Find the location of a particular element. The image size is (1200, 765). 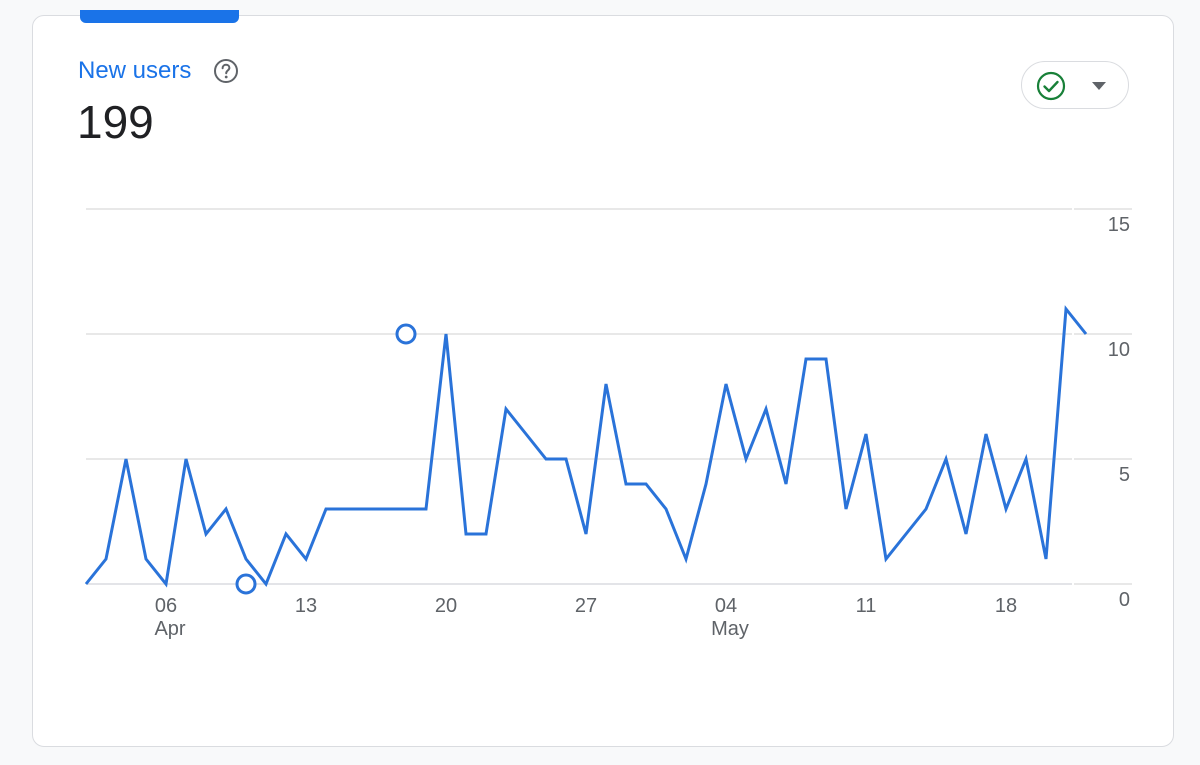

y-tick-label: 15 is located at coordinates (1119, 225).